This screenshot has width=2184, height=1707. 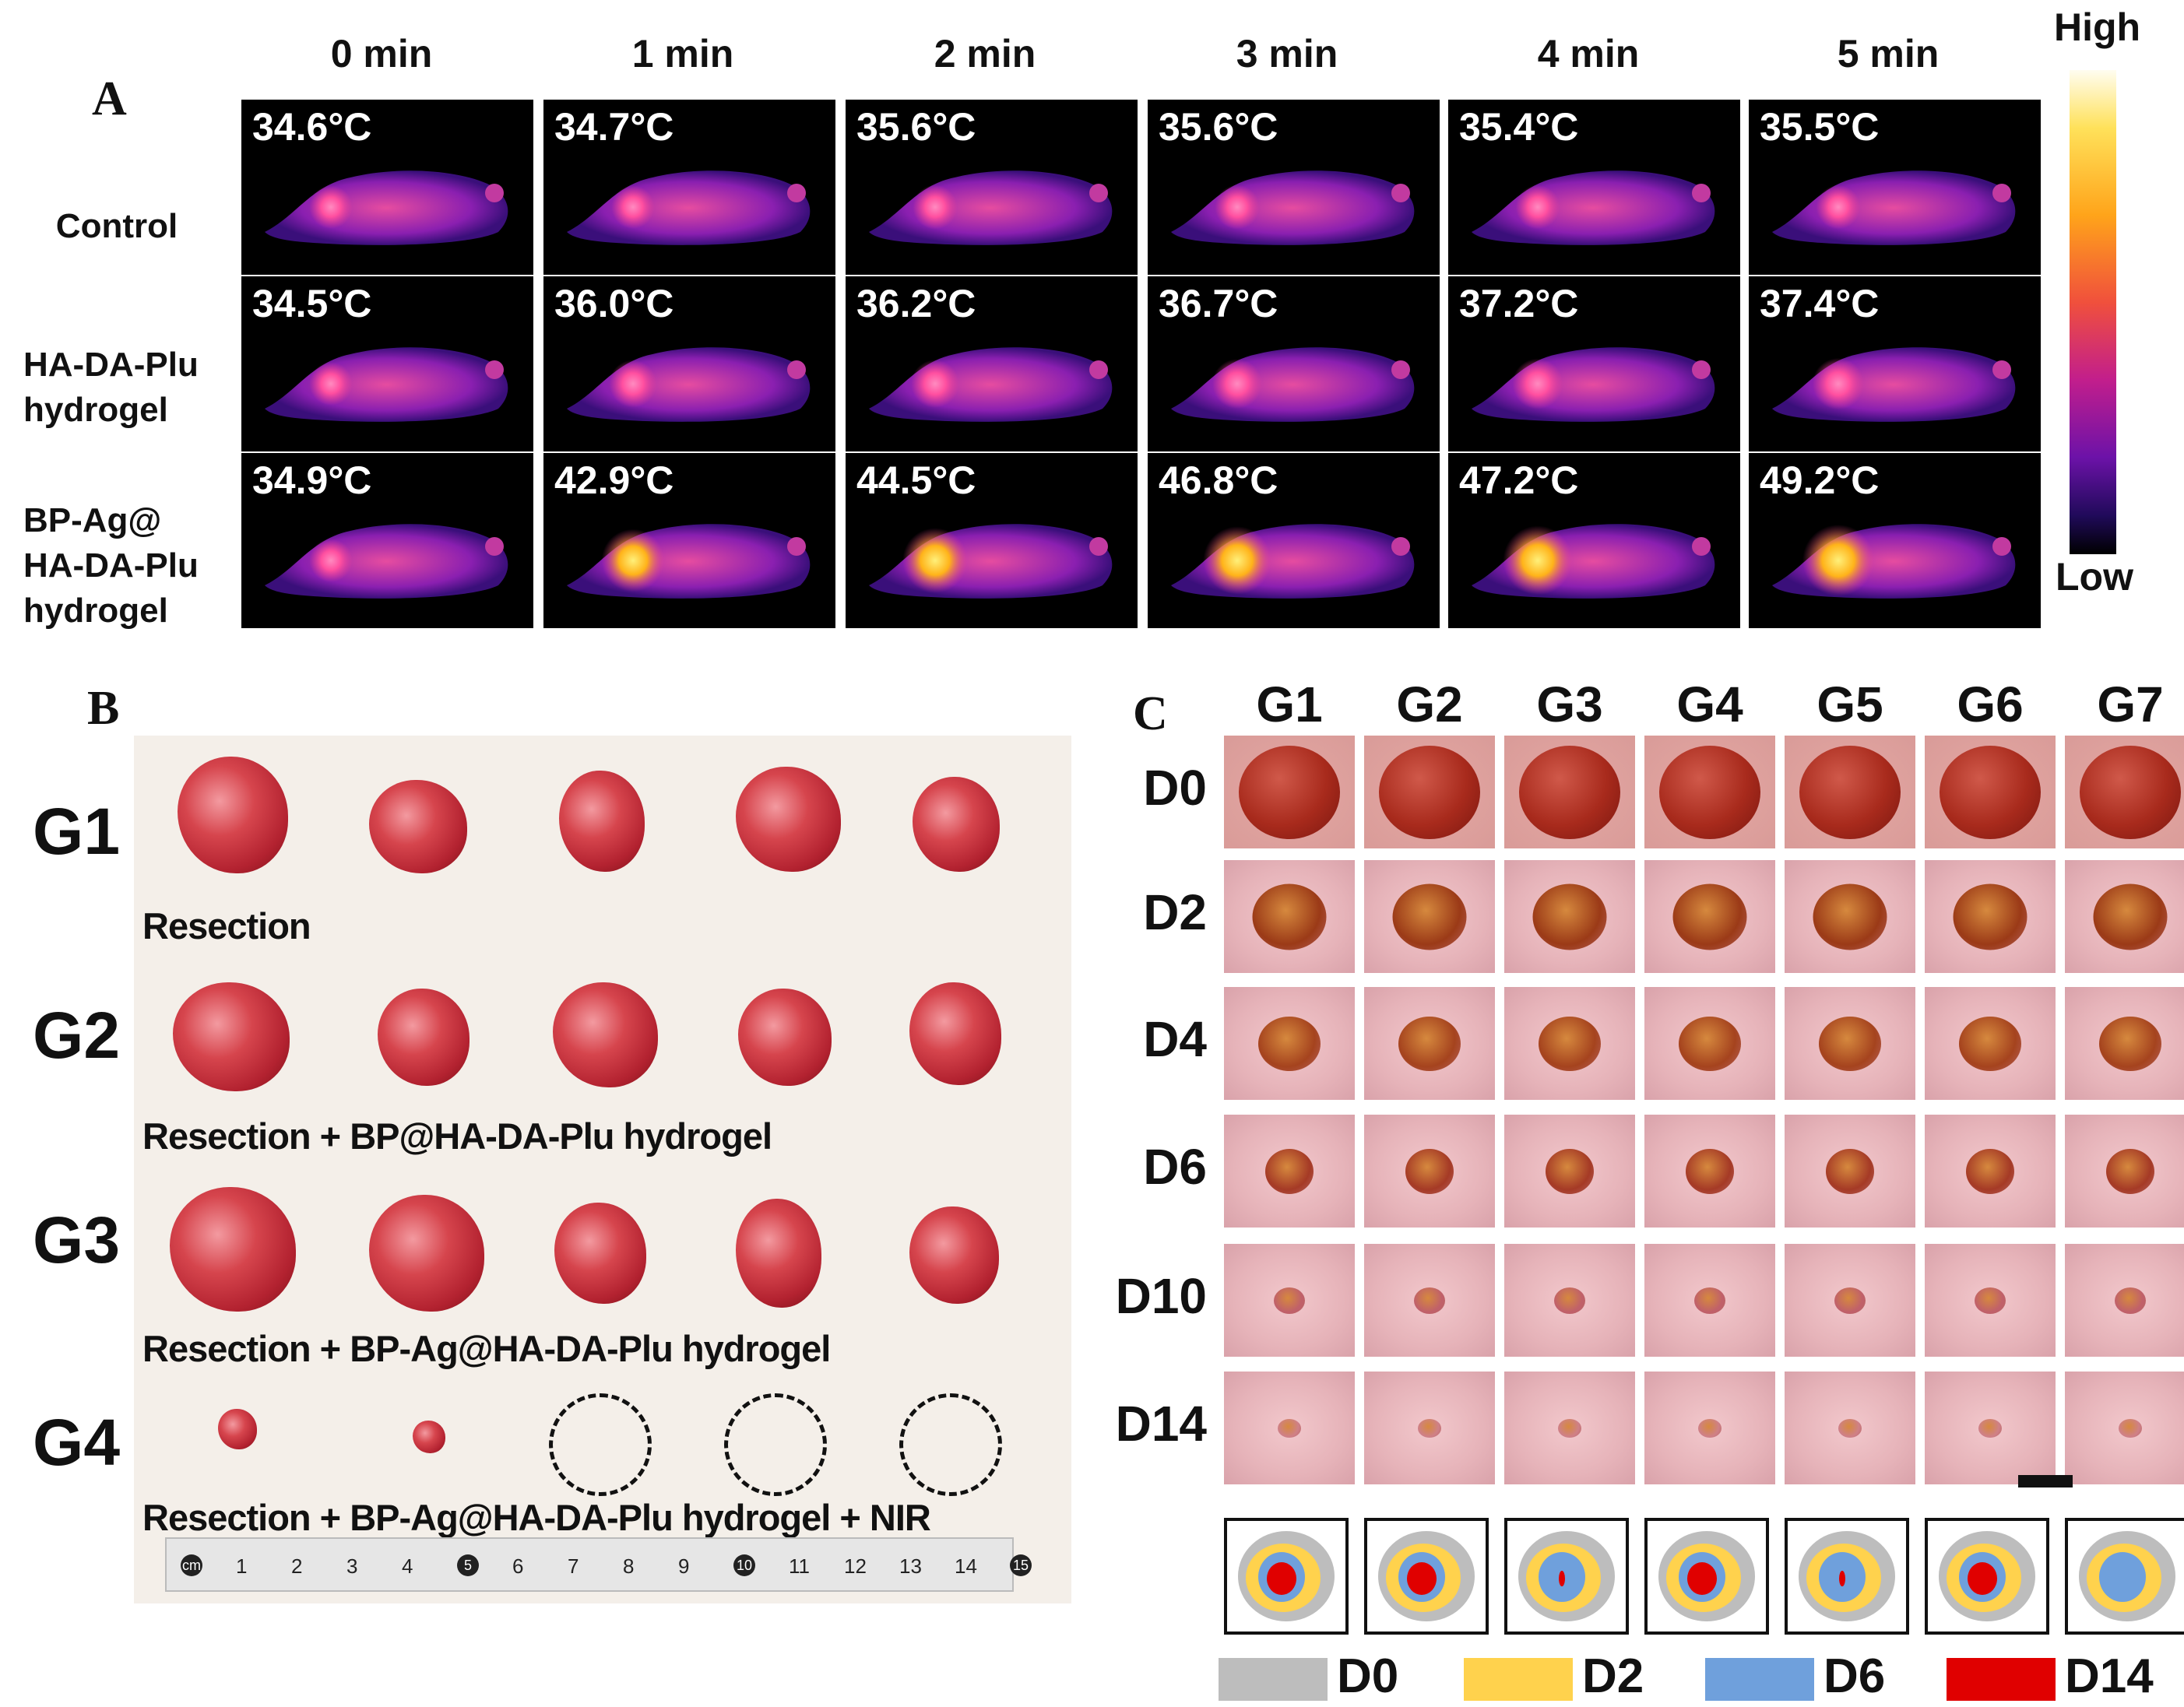 What do you see at coordinates (2130, 704) in the screenshot?
I see `group-header: G7` at bounding box center [2130, 704].